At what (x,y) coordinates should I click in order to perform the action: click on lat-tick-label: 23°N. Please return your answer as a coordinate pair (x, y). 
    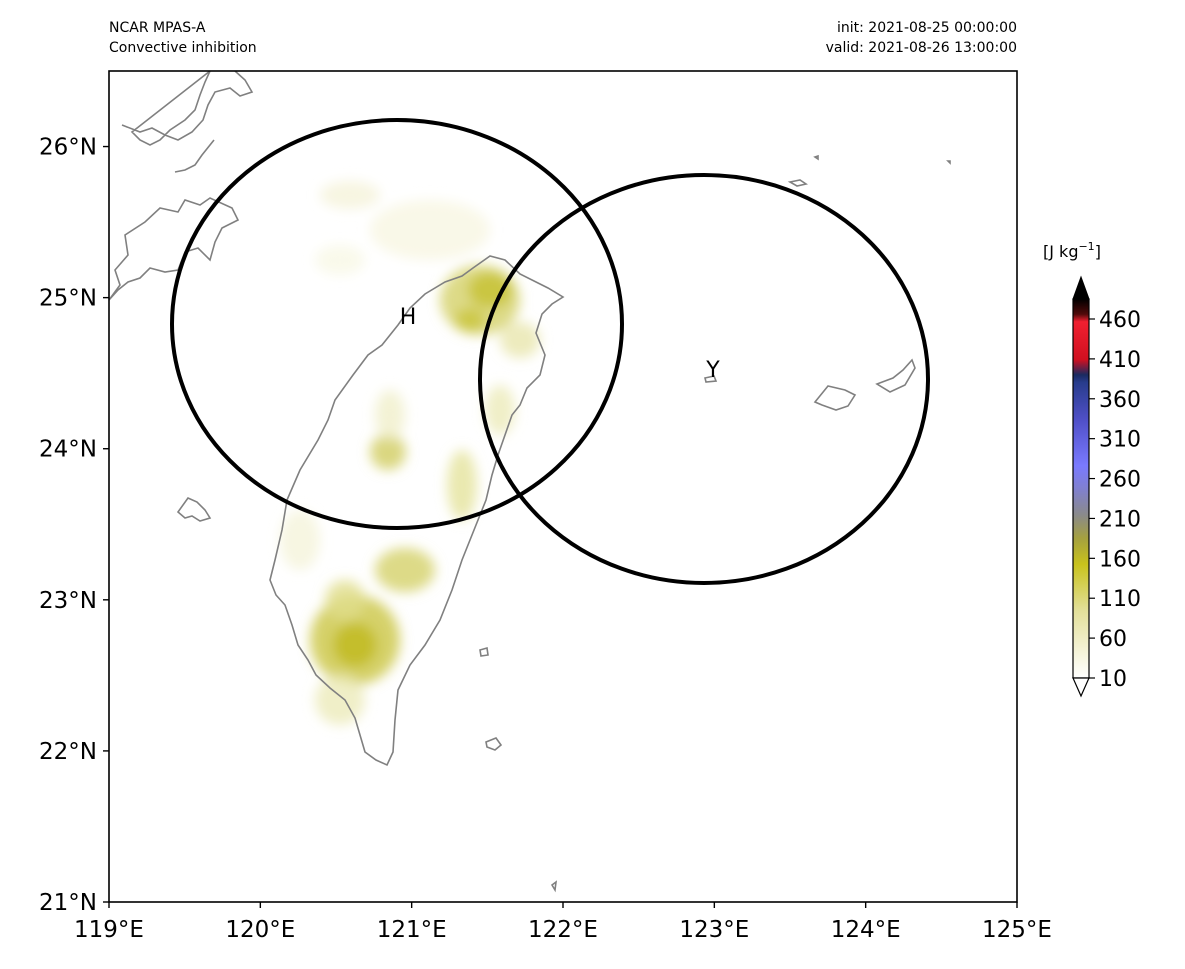
    Looking at the image, I should click on (68, 601).